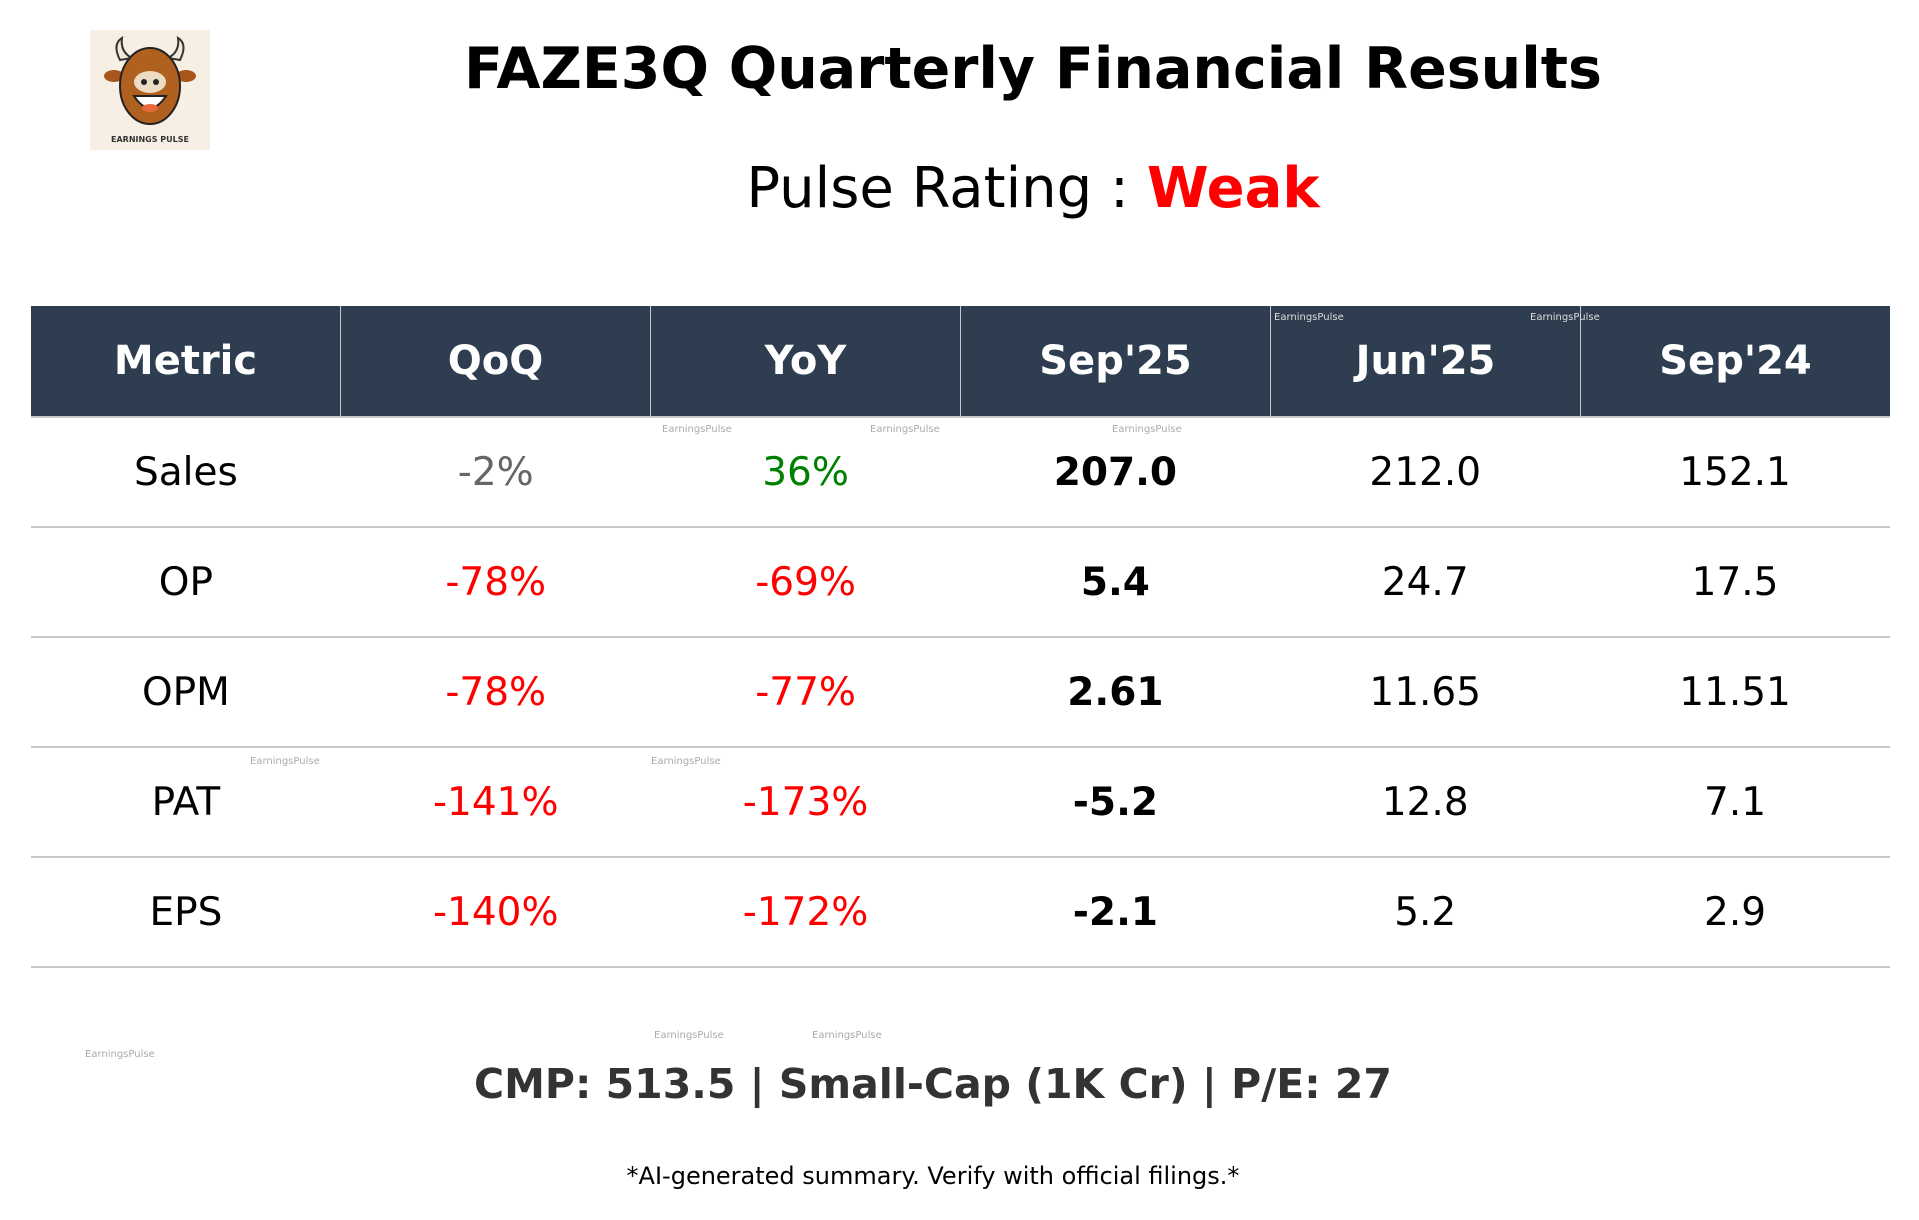  I want to click on cell-sep24: 11.51, so click(1735, 692).